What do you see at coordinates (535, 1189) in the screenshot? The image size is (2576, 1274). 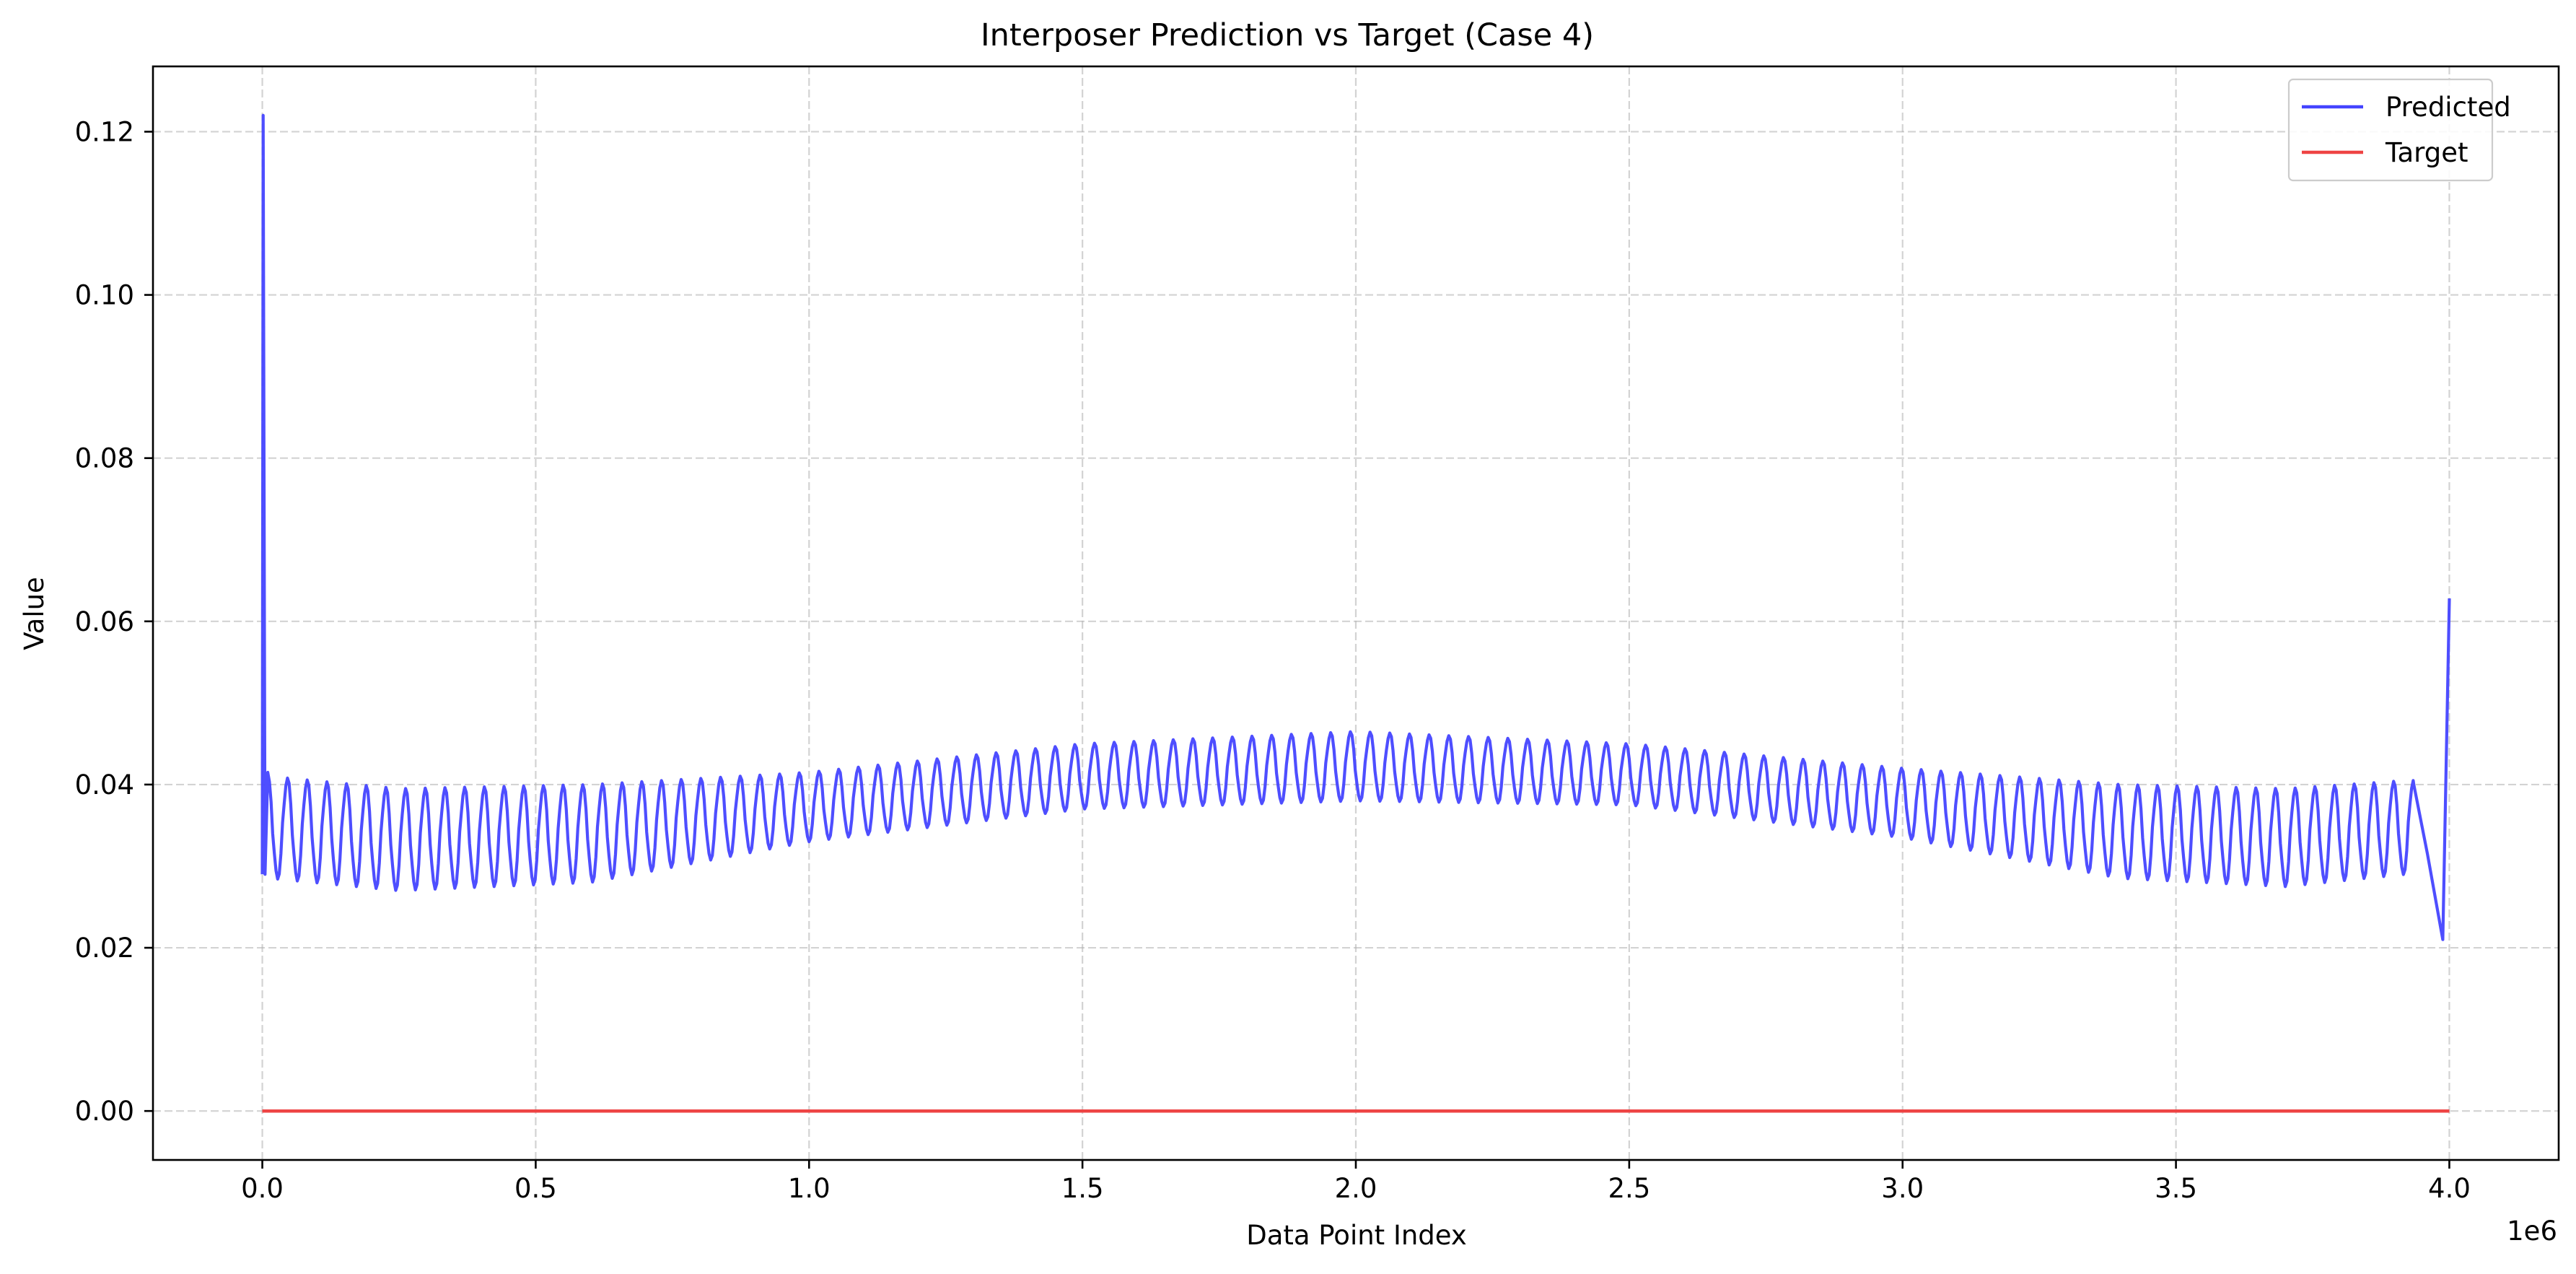 I see `x-tick-label: 0.5` at bounding box center [535, 1189].